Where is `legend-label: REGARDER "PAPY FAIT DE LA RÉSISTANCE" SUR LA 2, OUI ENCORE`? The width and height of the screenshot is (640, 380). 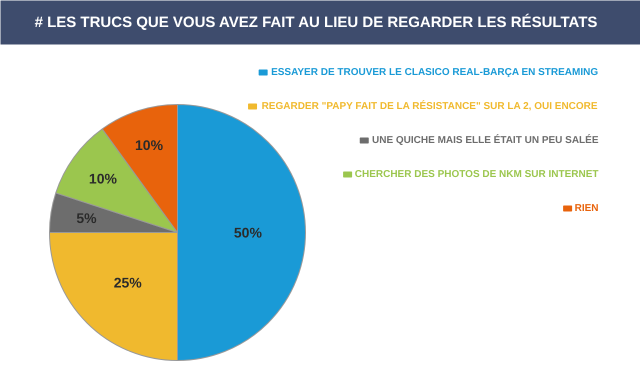 legend-label: REGARDER "PAPY FAIT DE LA RÉSISTANCE" SUR LA 2, OUI ENCORE is located at coordinates (430, 106).